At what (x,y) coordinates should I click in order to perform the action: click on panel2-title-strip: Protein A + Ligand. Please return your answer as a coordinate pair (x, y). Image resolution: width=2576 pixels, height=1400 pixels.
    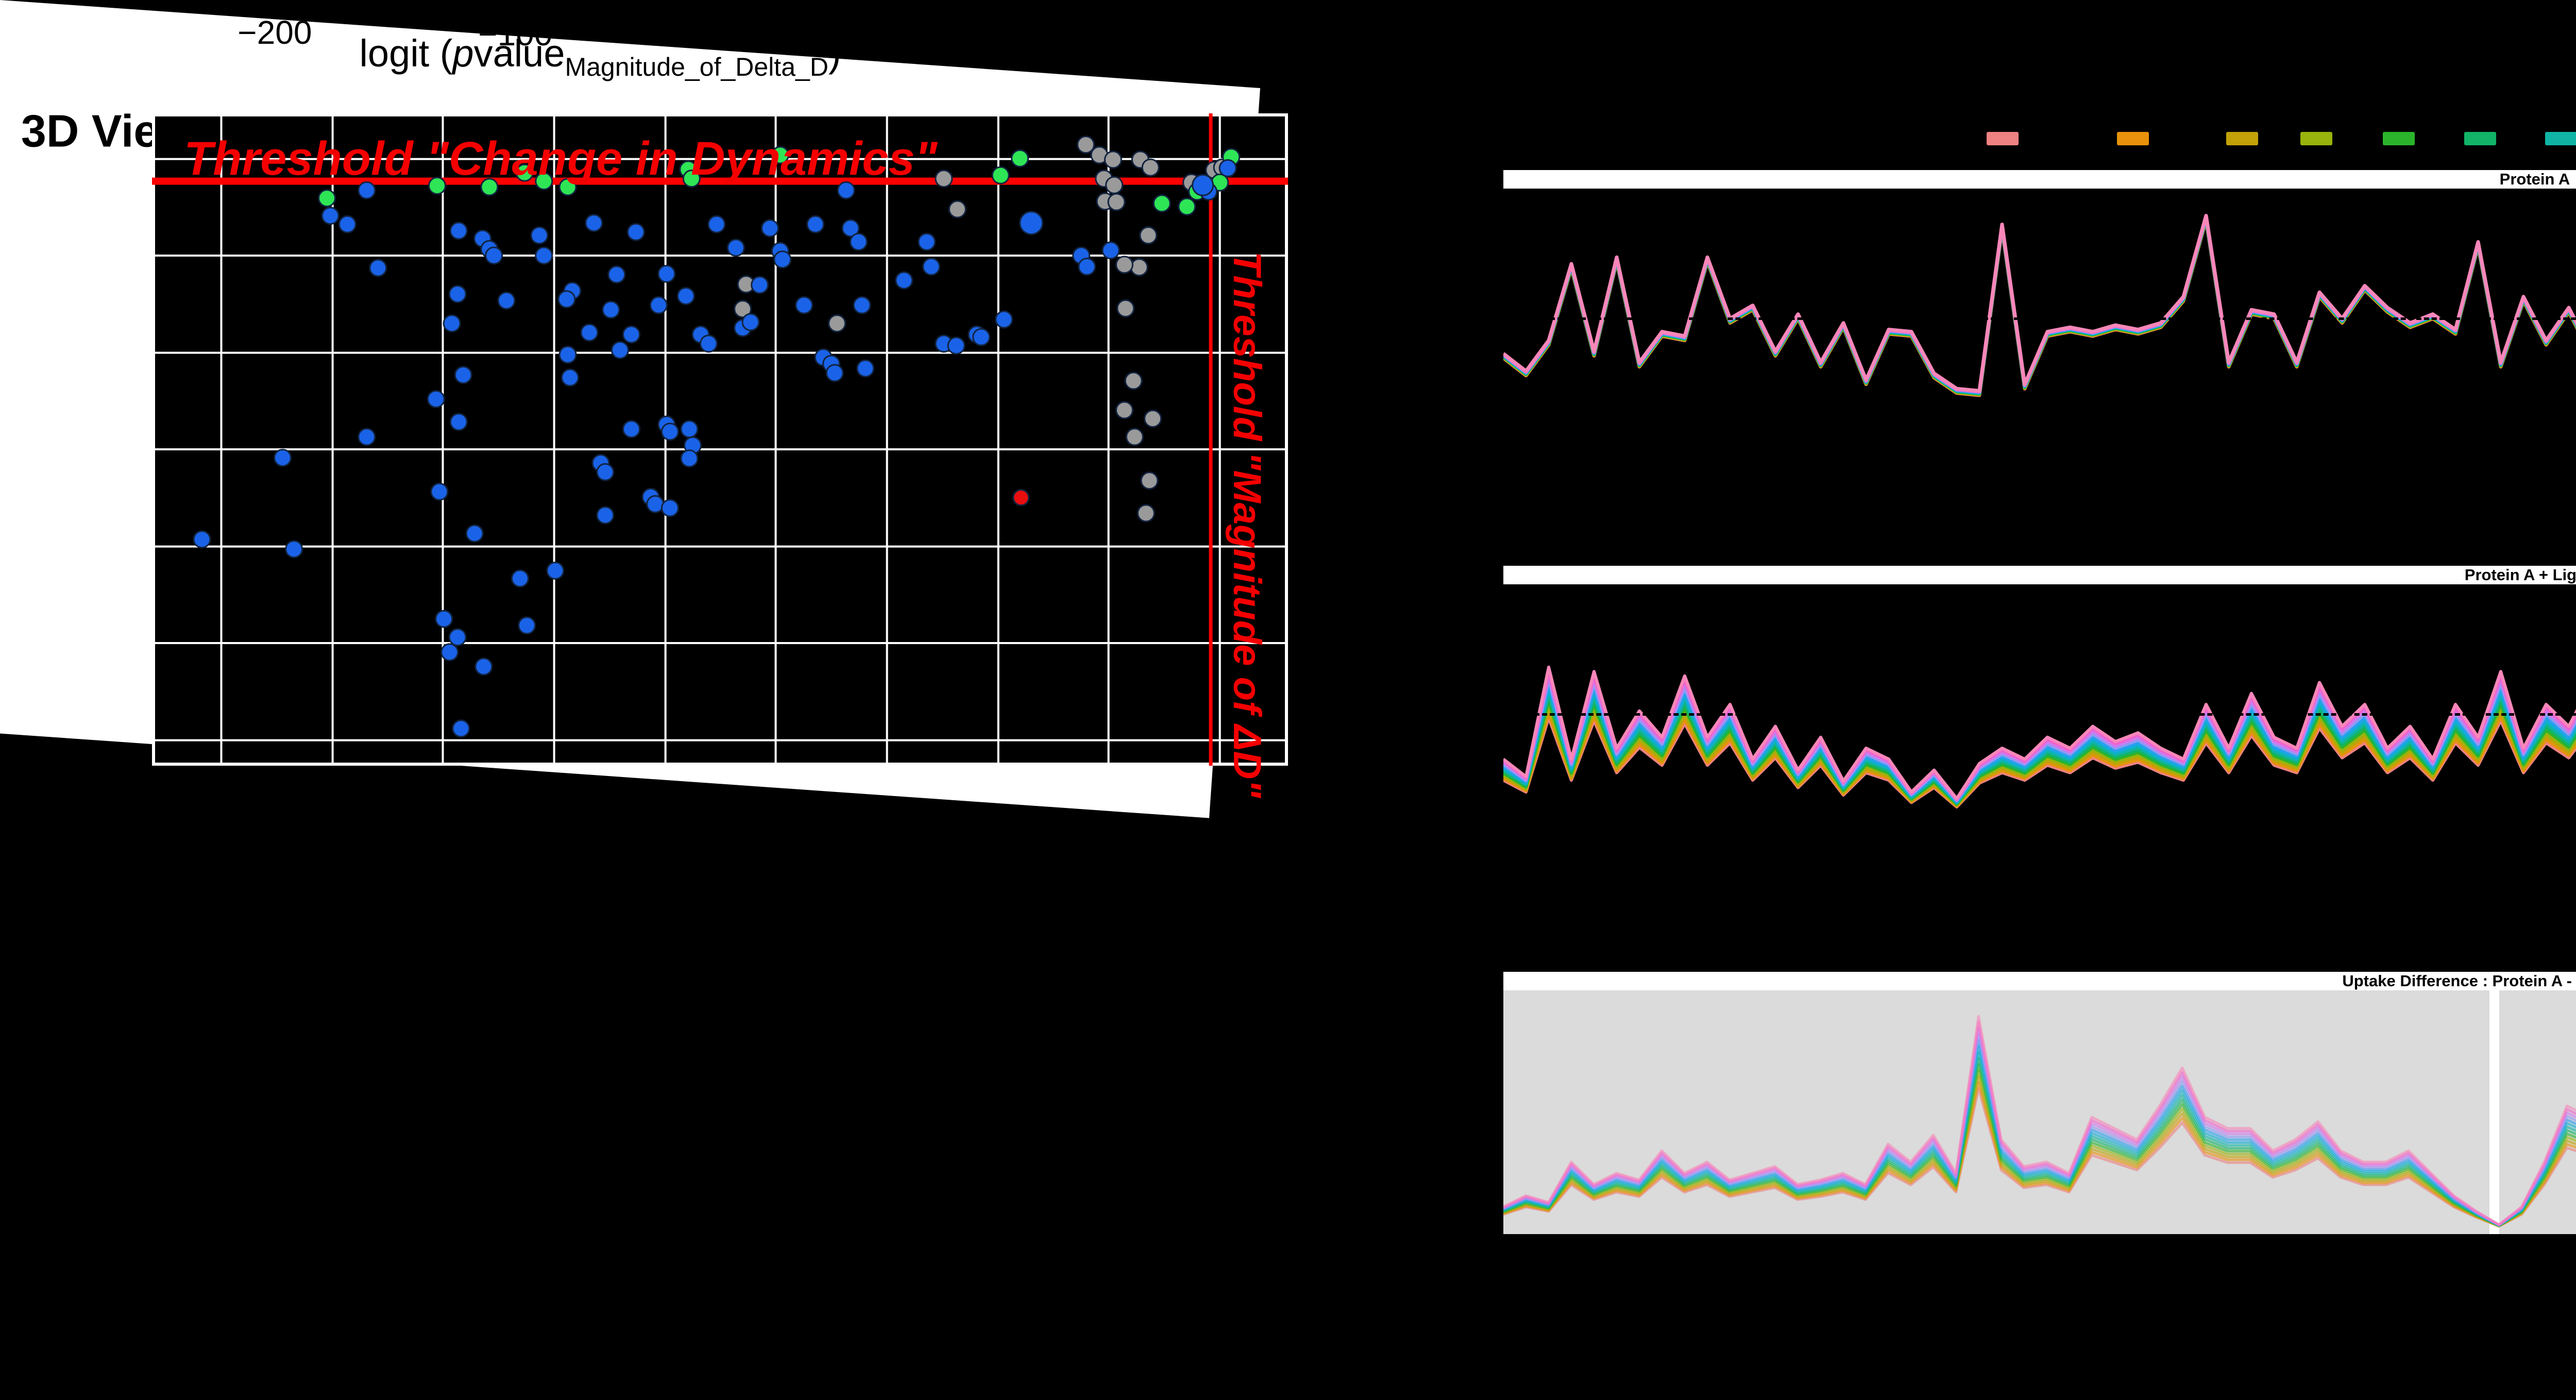
    Looking at the image, I should click on (2039, 575).